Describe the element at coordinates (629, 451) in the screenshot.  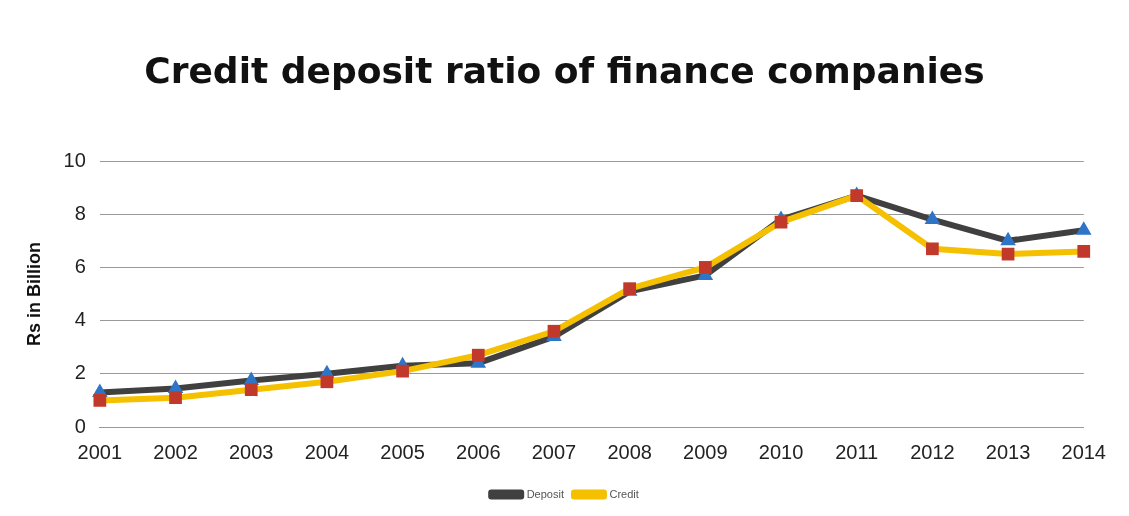
I see `x-tick-label: 2008` at that location.